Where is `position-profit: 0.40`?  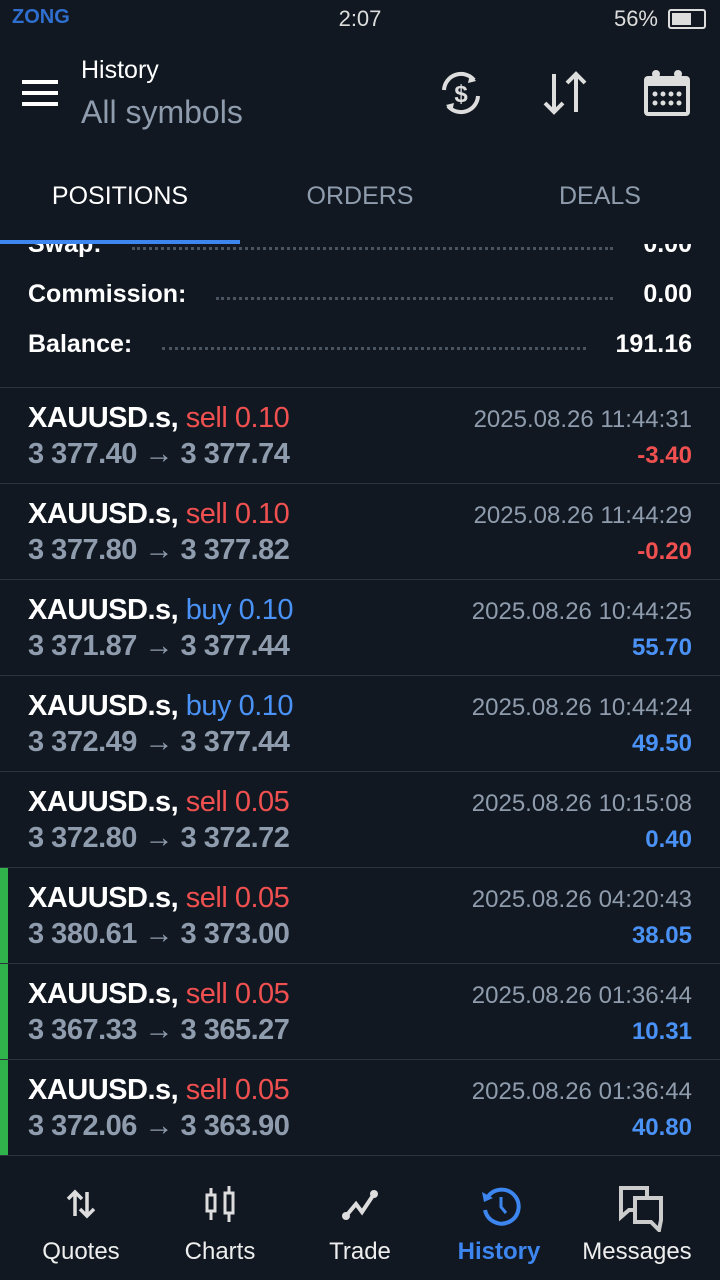 position-profit: 0.40 is located at coordinates (668, 839).